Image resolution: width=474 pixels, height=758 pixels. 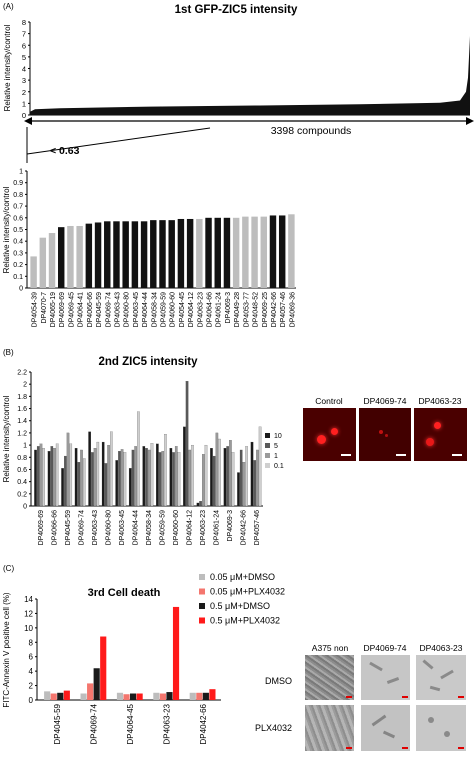 I want to click on overview-y-tick-label: 3, so click(x=24, y=80).